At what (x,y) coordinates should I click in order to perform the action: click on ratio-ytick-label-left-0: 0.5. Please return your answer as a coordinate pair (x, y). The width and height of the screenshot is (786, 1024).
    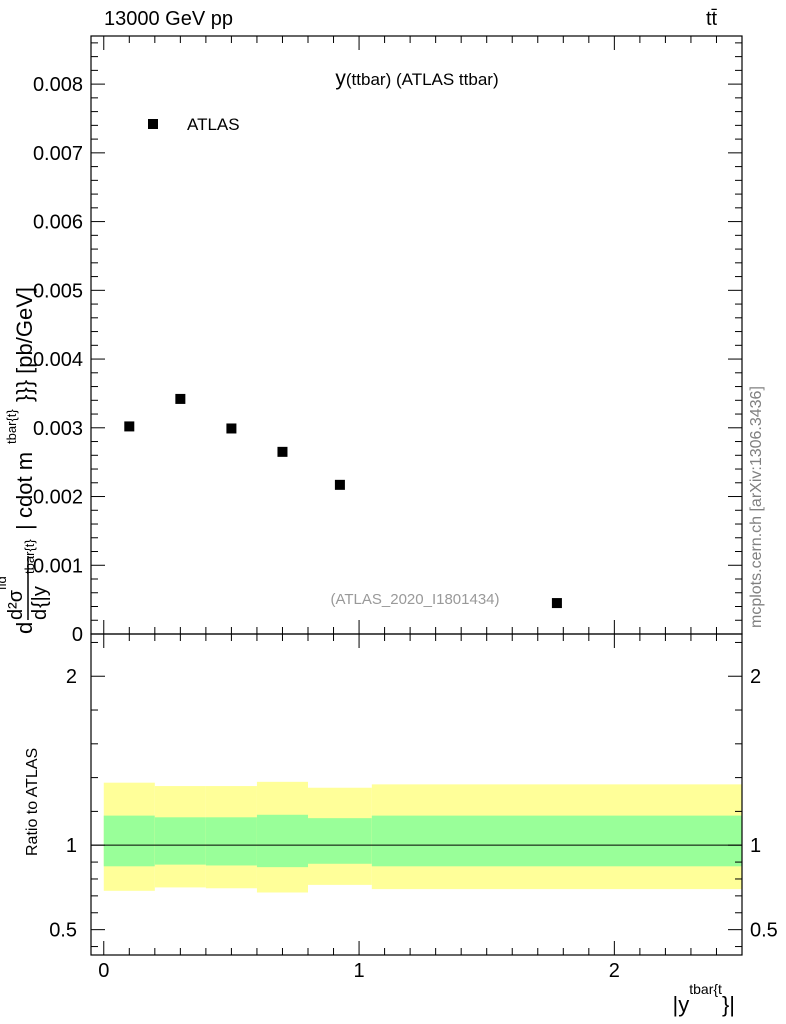
    Looking at the image, I should click on (63, 931).